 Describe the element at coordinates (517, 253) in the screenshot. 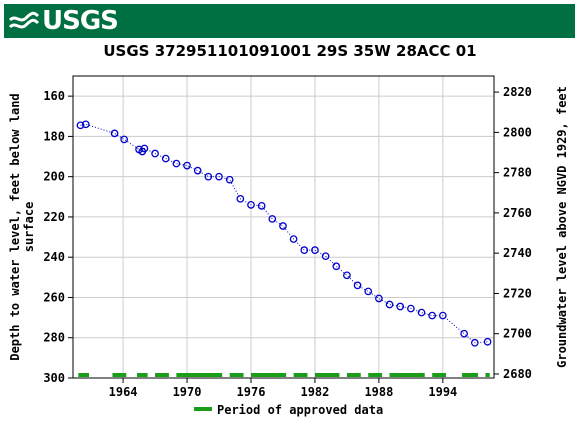

I see `y-right-tick-label: 2740` at that location.